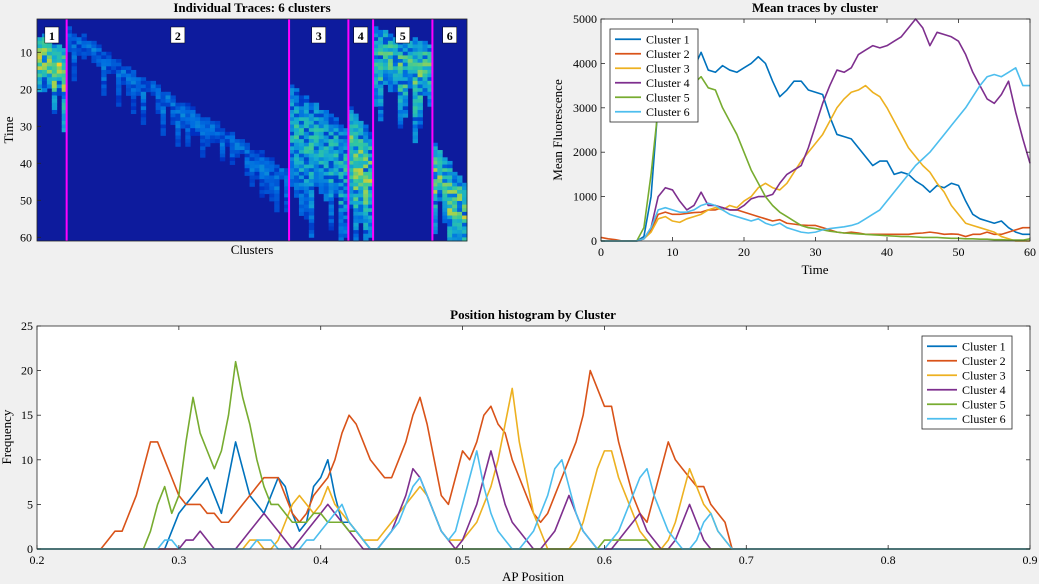 The height and width of the screenshot is (584, 1039). Describe the element at coordinates (585, 19) in the screenshot. I see `y-tick-label: 5000` at that location.